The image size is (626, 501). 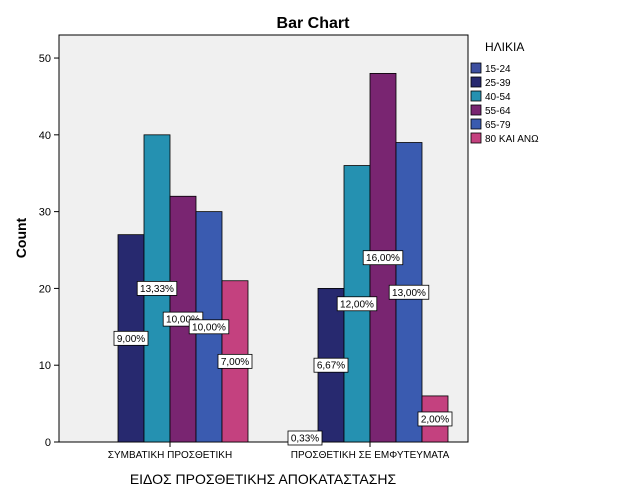 I want to click on data-label-text: 6,67%, so click(x=331, y=366).